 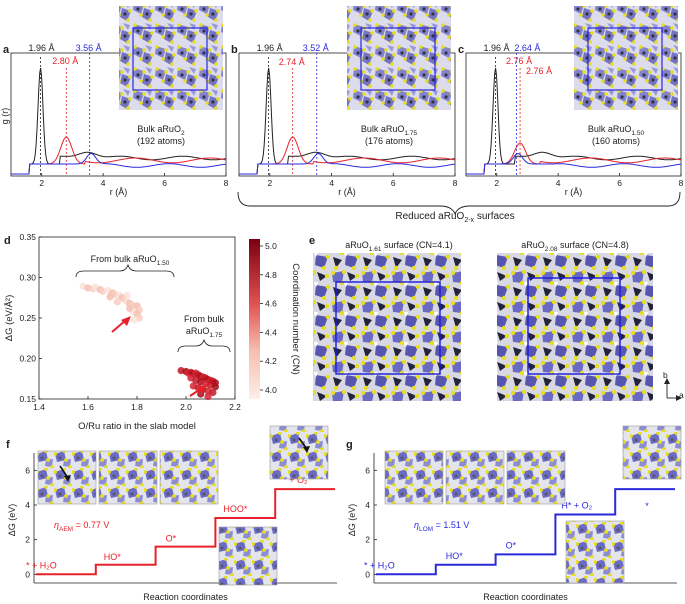 I want to click on brace-label: Reduced aRuO2-x surfaces, so click(x=454, y=217).